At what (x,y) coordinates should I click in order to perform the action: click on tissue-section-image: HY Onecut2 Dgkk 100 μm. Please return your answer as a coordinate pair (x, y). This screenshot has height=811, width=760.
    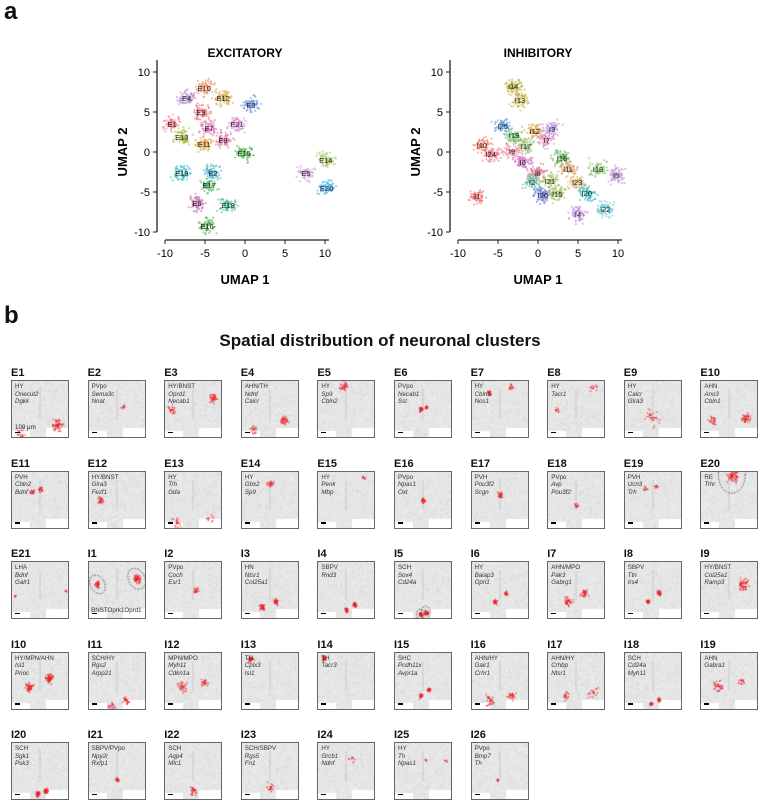
    Looking at the image, I should click on (40, 409).